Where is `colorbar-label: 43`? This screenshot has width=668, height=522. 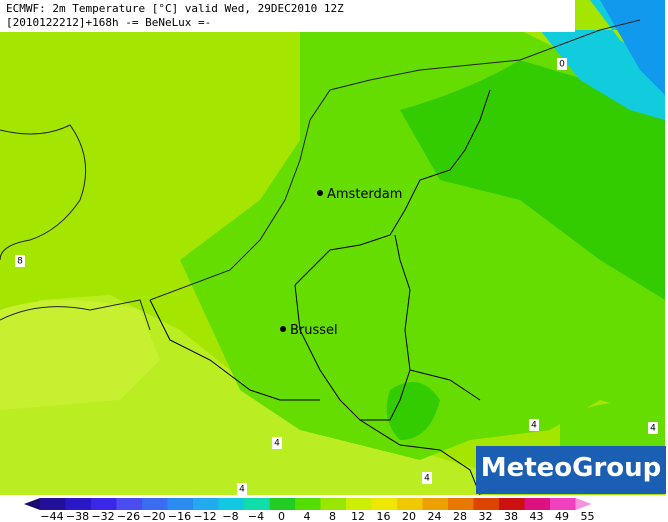 colorbar-label: 43 is located at coordinates (537, 516).